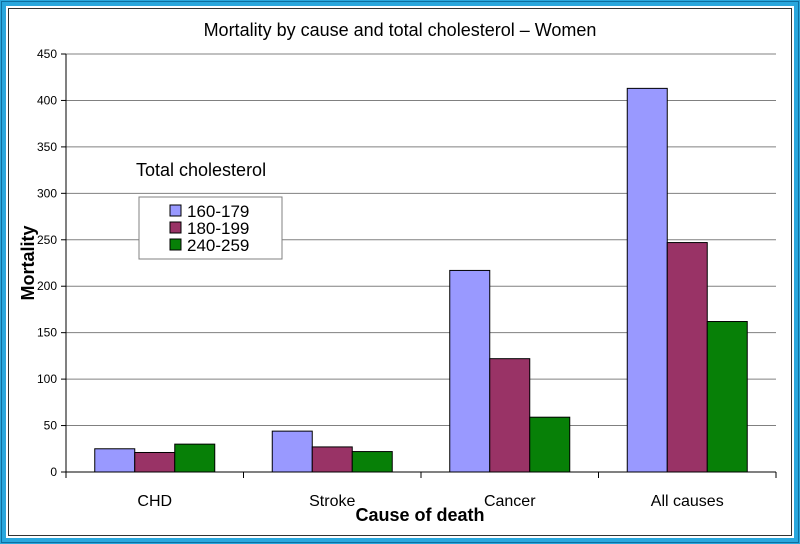 The height and width of the screenshot is (544, 800). I want to click on y-tick-label: 400, so click(47, 100).